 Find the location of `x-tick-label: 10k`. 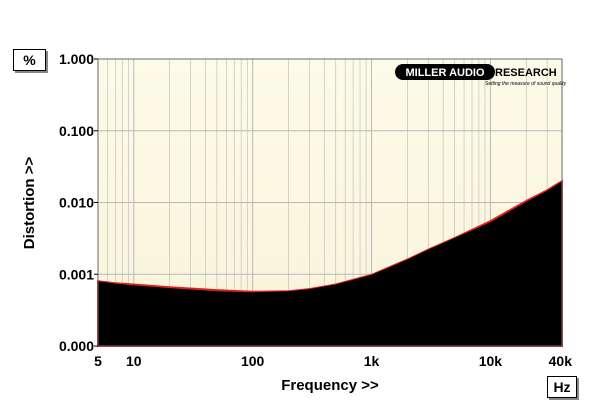

x-tick-label: 10k is located at coordinates (491, 361).